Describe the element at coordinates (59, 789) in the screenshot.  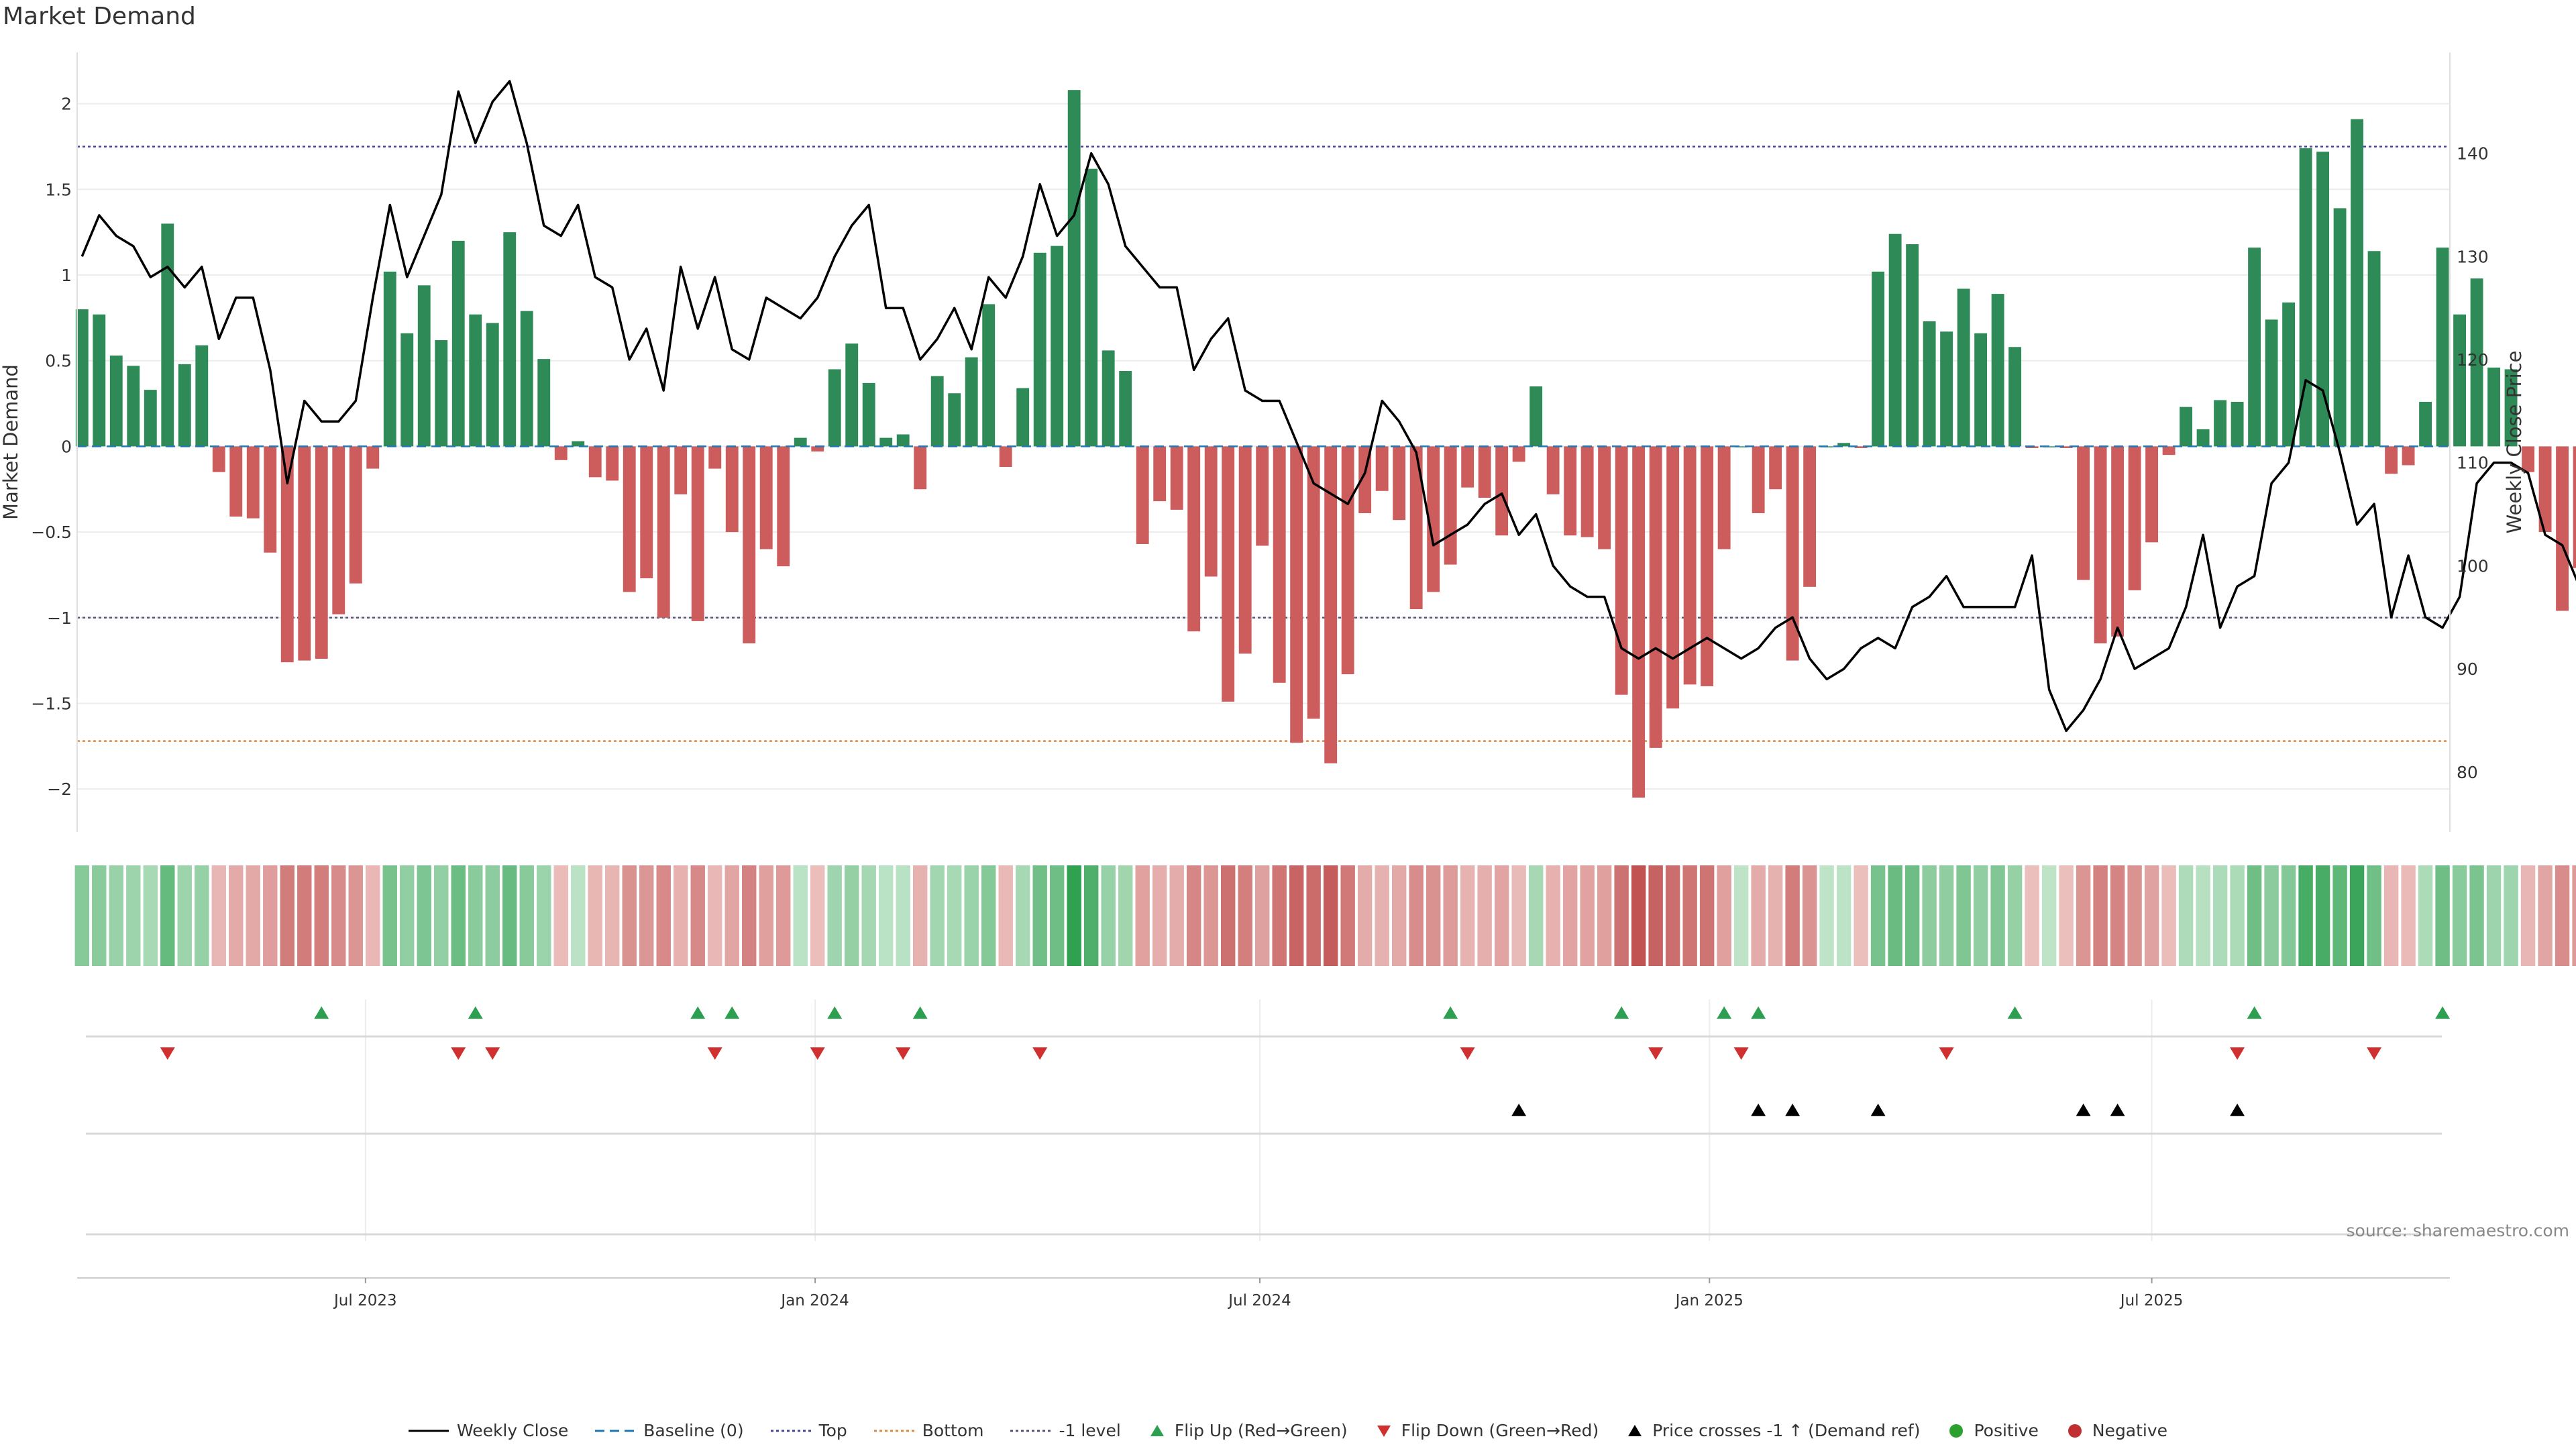
I see `y-tick-label: −2` at that location.